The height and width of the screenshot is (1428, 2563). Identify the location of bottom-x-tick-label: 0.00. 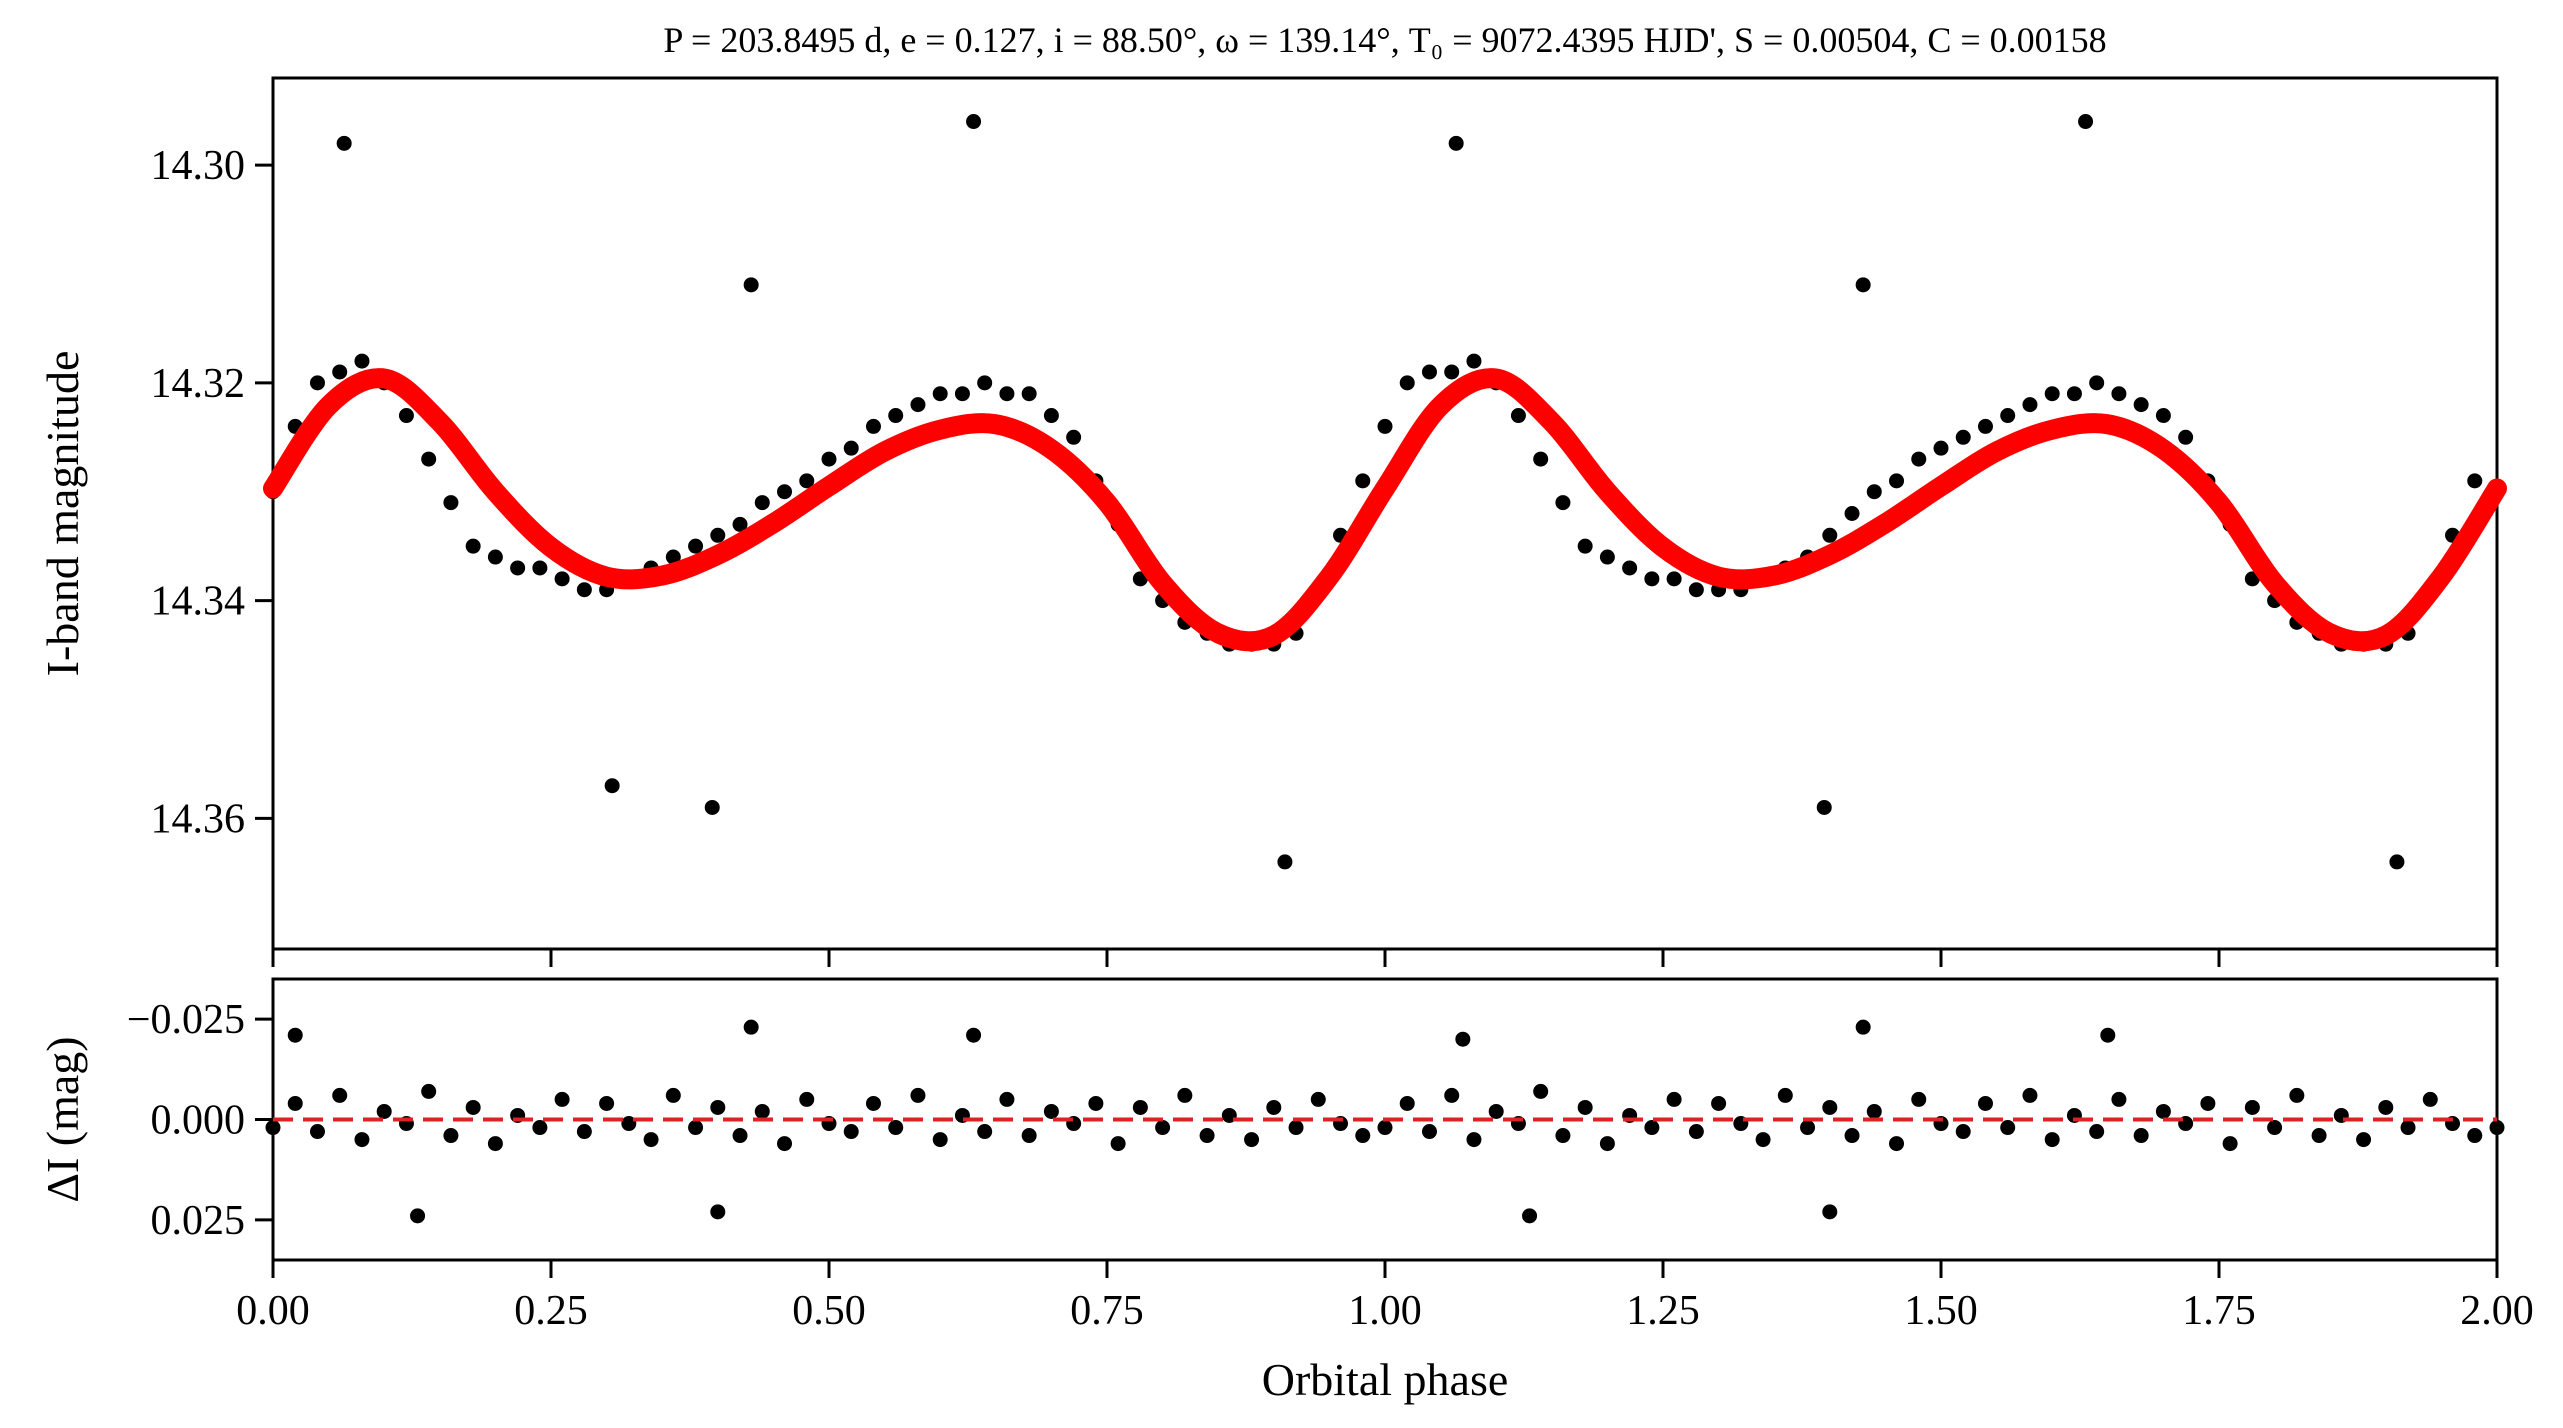
(273, 1311).